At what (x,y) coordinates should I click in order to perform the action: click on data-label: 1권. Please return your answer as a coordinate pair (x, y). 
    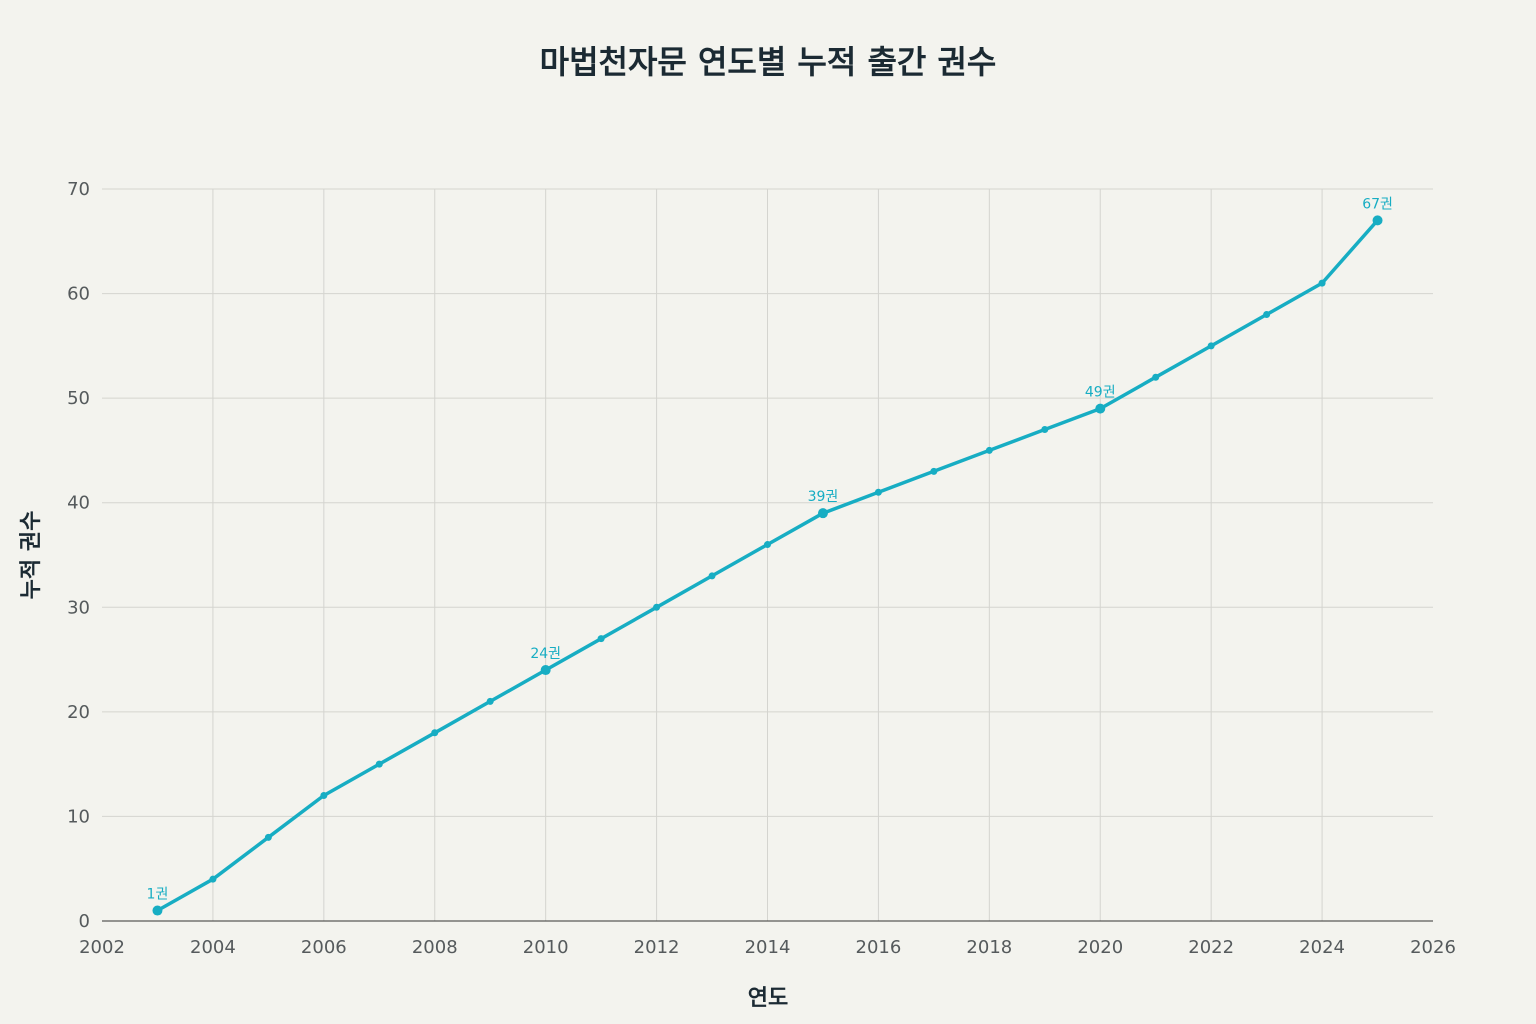
    Looking at the image, I should click on (158, 895).